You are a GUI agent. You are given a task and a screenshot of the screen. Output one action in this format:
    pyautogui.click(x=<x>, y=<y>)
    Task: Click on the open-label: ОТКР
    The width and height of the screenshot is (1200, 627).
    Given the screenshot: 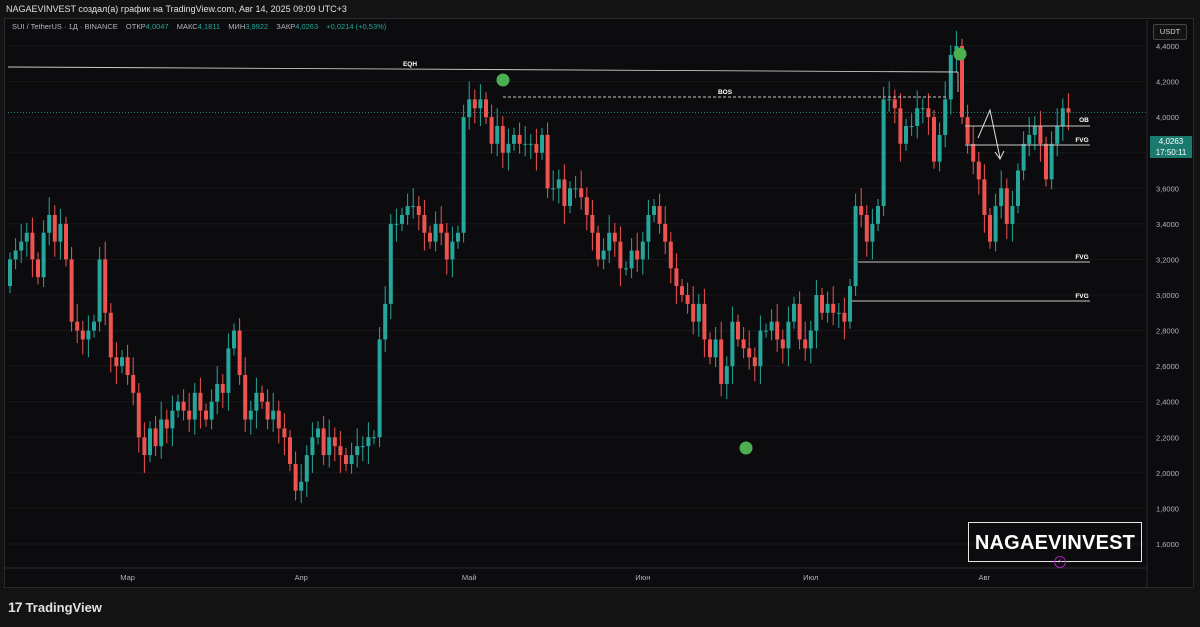 What is the action you would take?
    pyautogui.click(x=135, y=26)
    